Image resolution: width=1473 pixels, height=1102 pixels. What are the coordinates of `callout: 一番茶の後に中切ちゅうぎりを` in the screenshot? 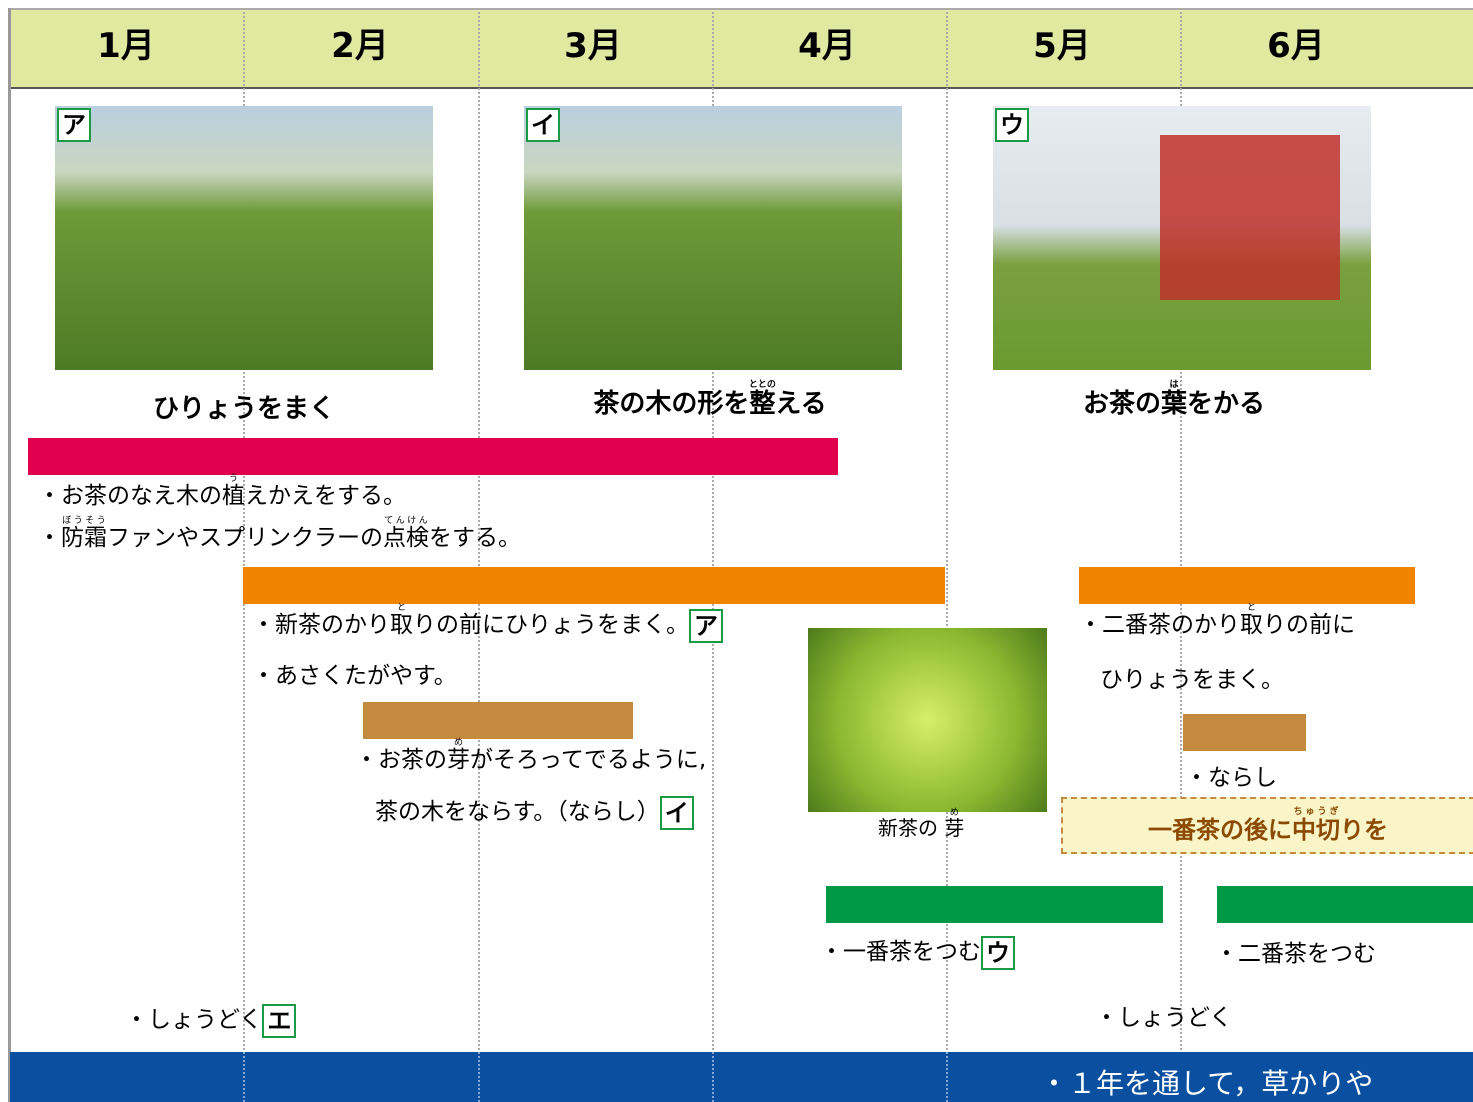 It's located at (1267, 825).